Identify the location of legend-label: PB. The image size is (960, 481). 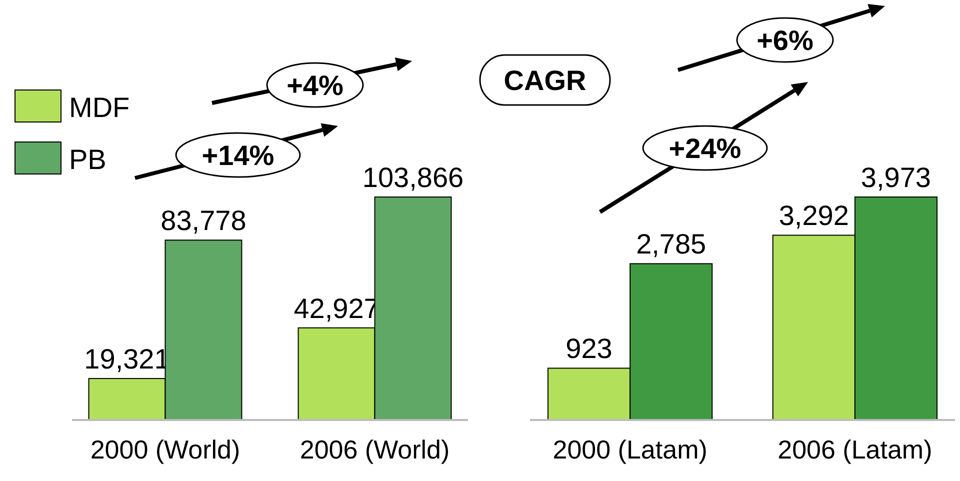
(87, 159).